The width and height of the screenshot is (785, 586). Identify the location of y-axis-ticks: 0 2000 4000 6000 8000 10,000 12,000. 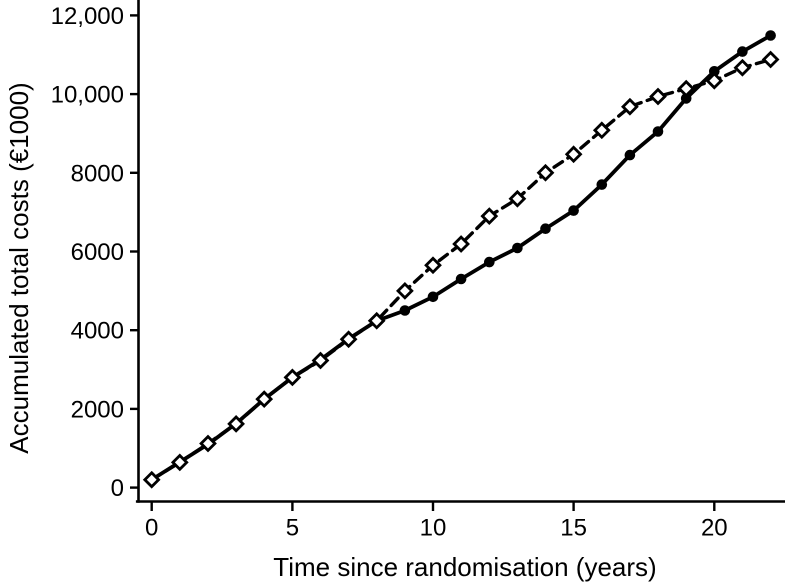
(95, 252).